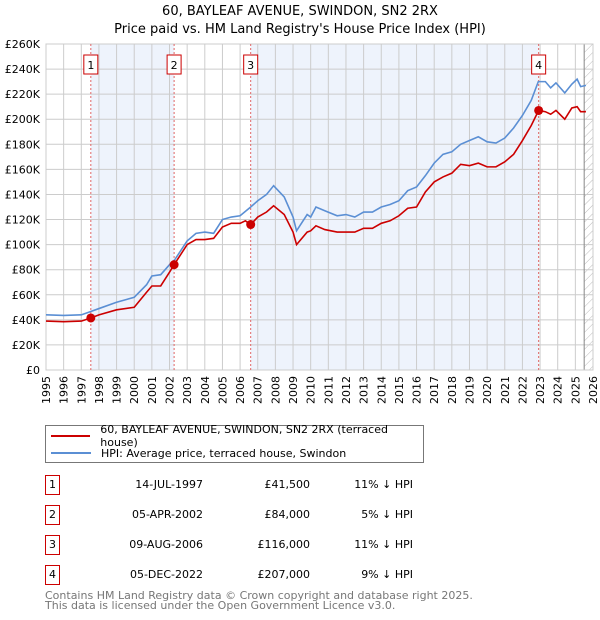  What do you see at coordinates (167, 514) in the screenshot?
I see `sale-date: 05-APR-2002` at bounding box center [167, 514].